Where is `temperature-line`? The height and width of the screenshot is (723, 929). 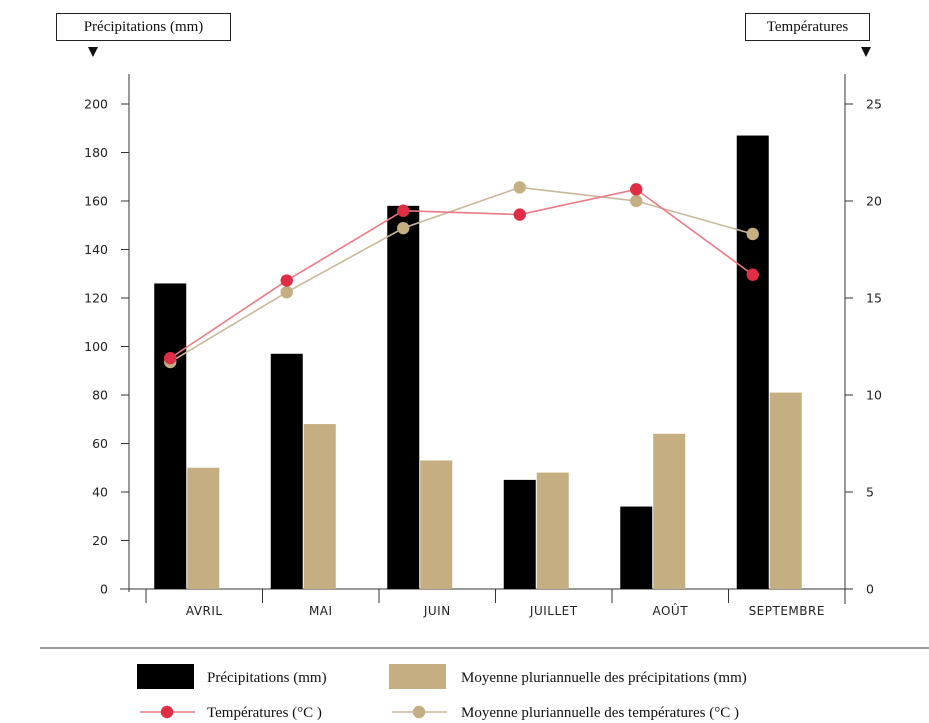 temperature-line is located at coordinates (461, 273).